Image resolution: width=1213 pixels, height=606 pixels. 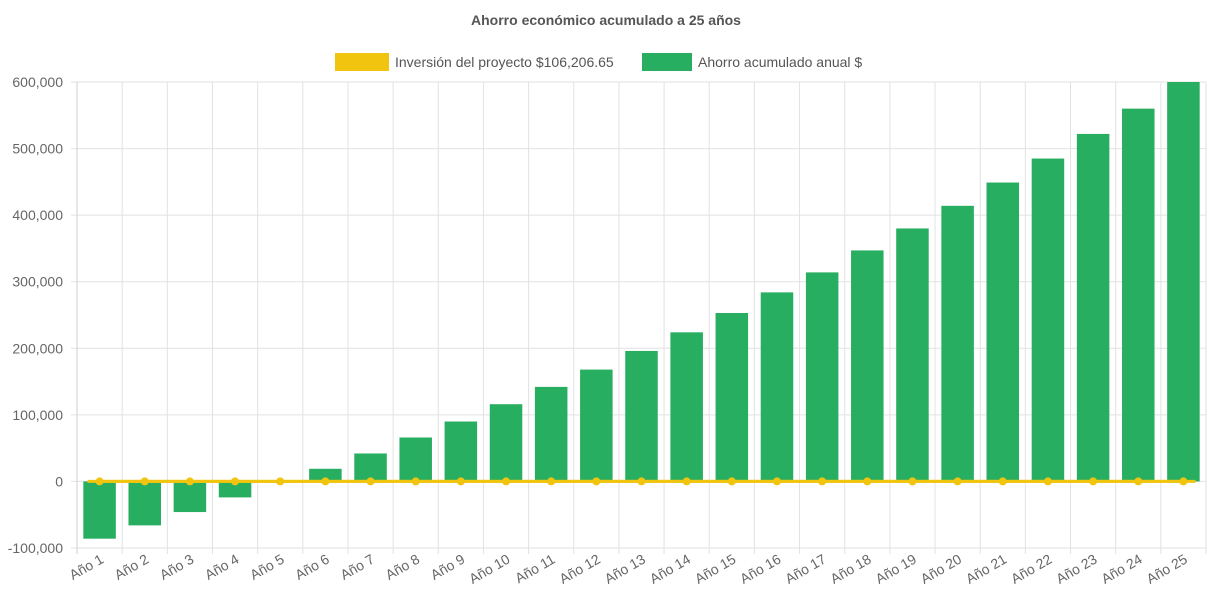 What do you see at coordinates (37, 348) in the screenshot?
I see `y-tick-label: 200,000` at bounding box center [37, 348].